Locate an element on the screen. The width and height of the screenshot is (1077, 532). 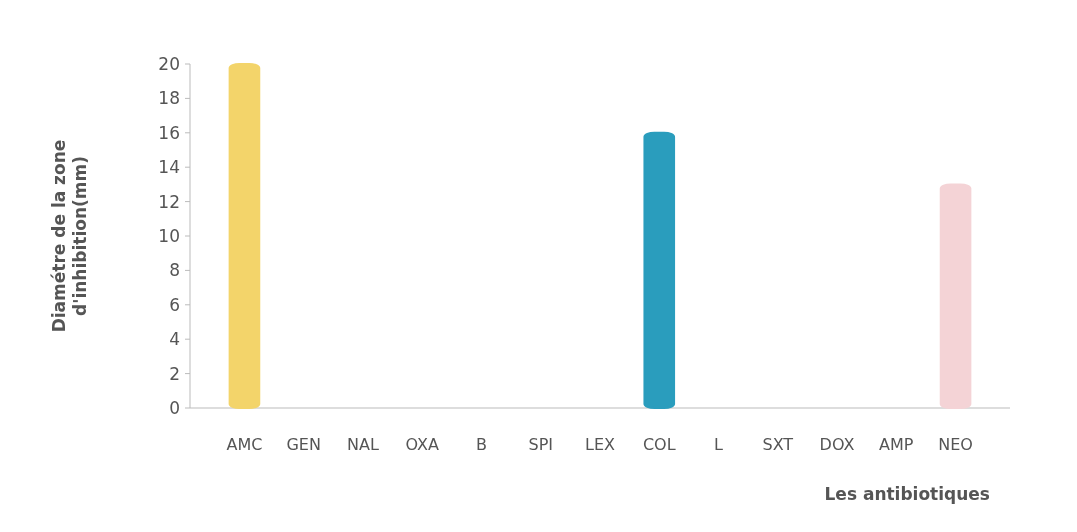
x-tick-label: AMP is located at coordinates (896, 444).